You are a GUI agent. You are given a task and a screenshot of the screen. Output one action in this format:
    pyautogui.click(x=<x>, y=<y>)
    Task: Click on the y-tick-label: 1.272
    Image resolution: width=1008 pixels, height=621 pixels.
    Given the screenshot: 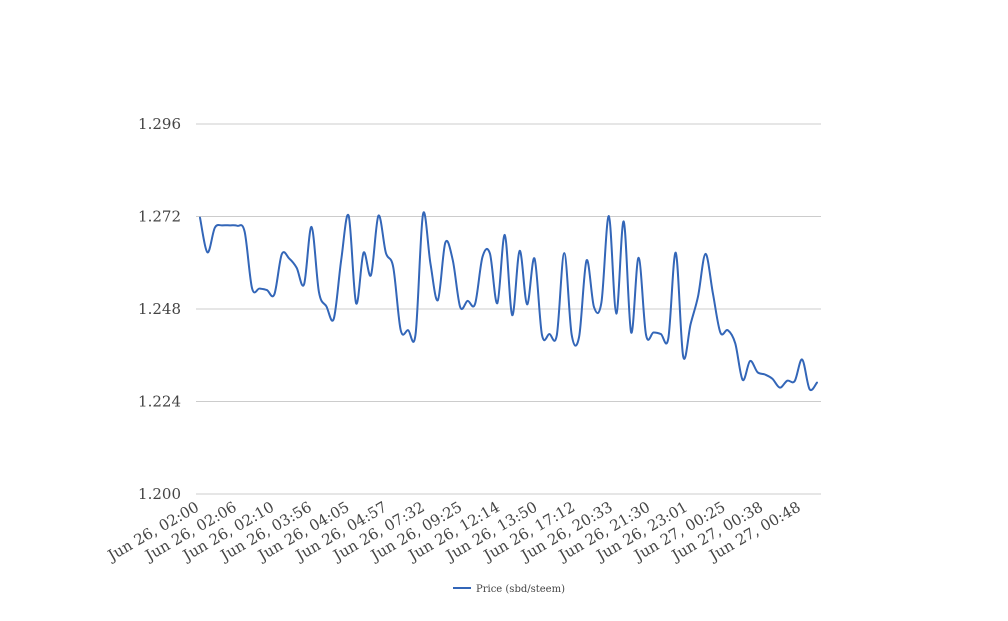 What is the action you would take?
    pyautogui.click(x=159, y=217)
    